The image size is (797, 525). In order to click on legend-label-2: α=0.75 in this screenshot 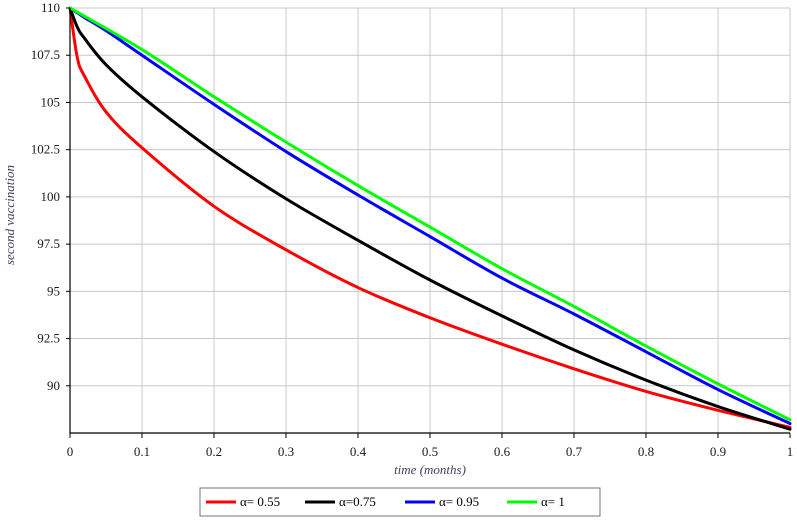, I will do `click(357, 501)`.